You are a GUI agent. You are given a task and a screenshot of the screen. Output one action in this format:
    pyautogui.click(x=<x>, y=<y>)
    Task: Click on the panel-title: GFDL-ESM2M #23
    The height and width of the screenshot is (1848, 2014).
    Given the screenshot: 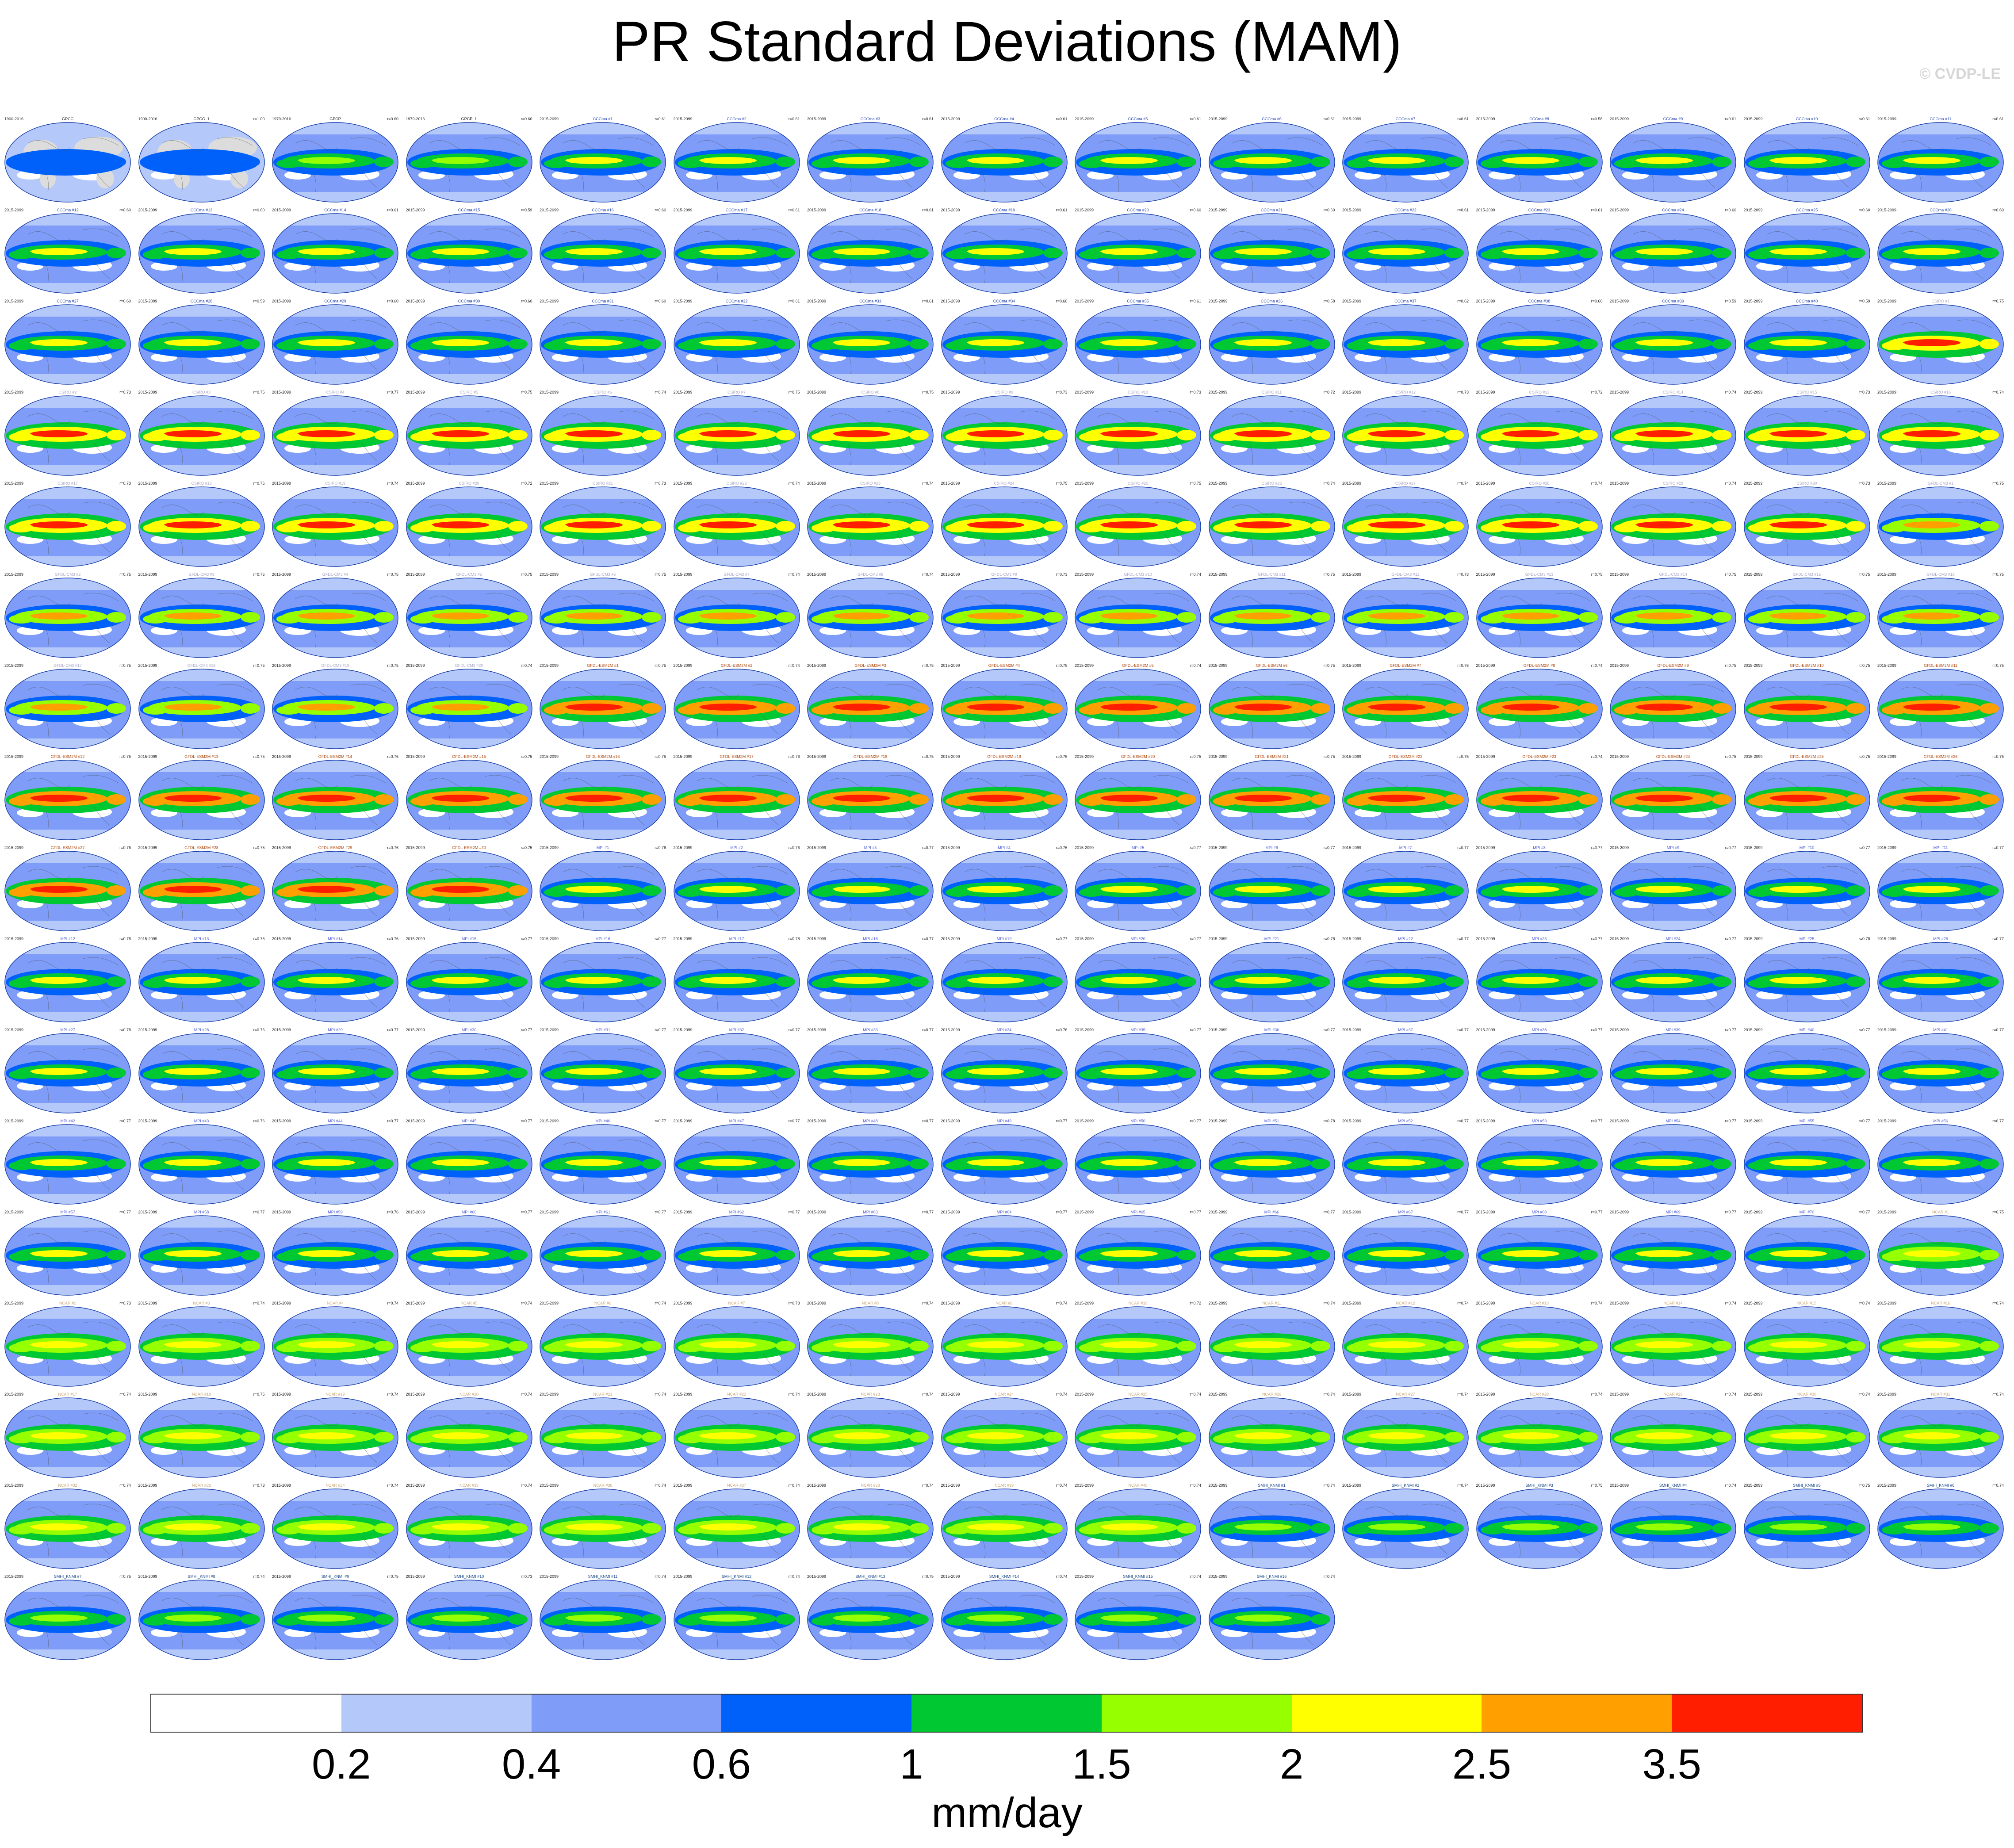 What is the action you would take?
    pyautogui.click(x=1539, y=756)
    